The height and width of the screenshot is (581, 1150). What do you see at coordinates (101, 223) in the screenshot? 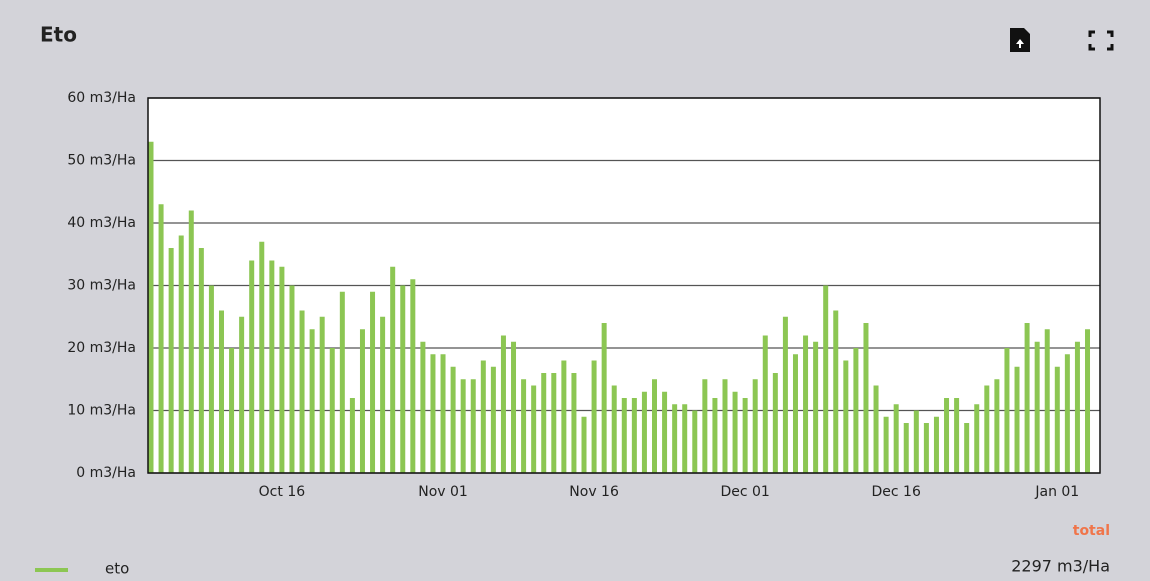
I see `y-tick-label: 40 m3/Ha` at bounding box center [101, 223].